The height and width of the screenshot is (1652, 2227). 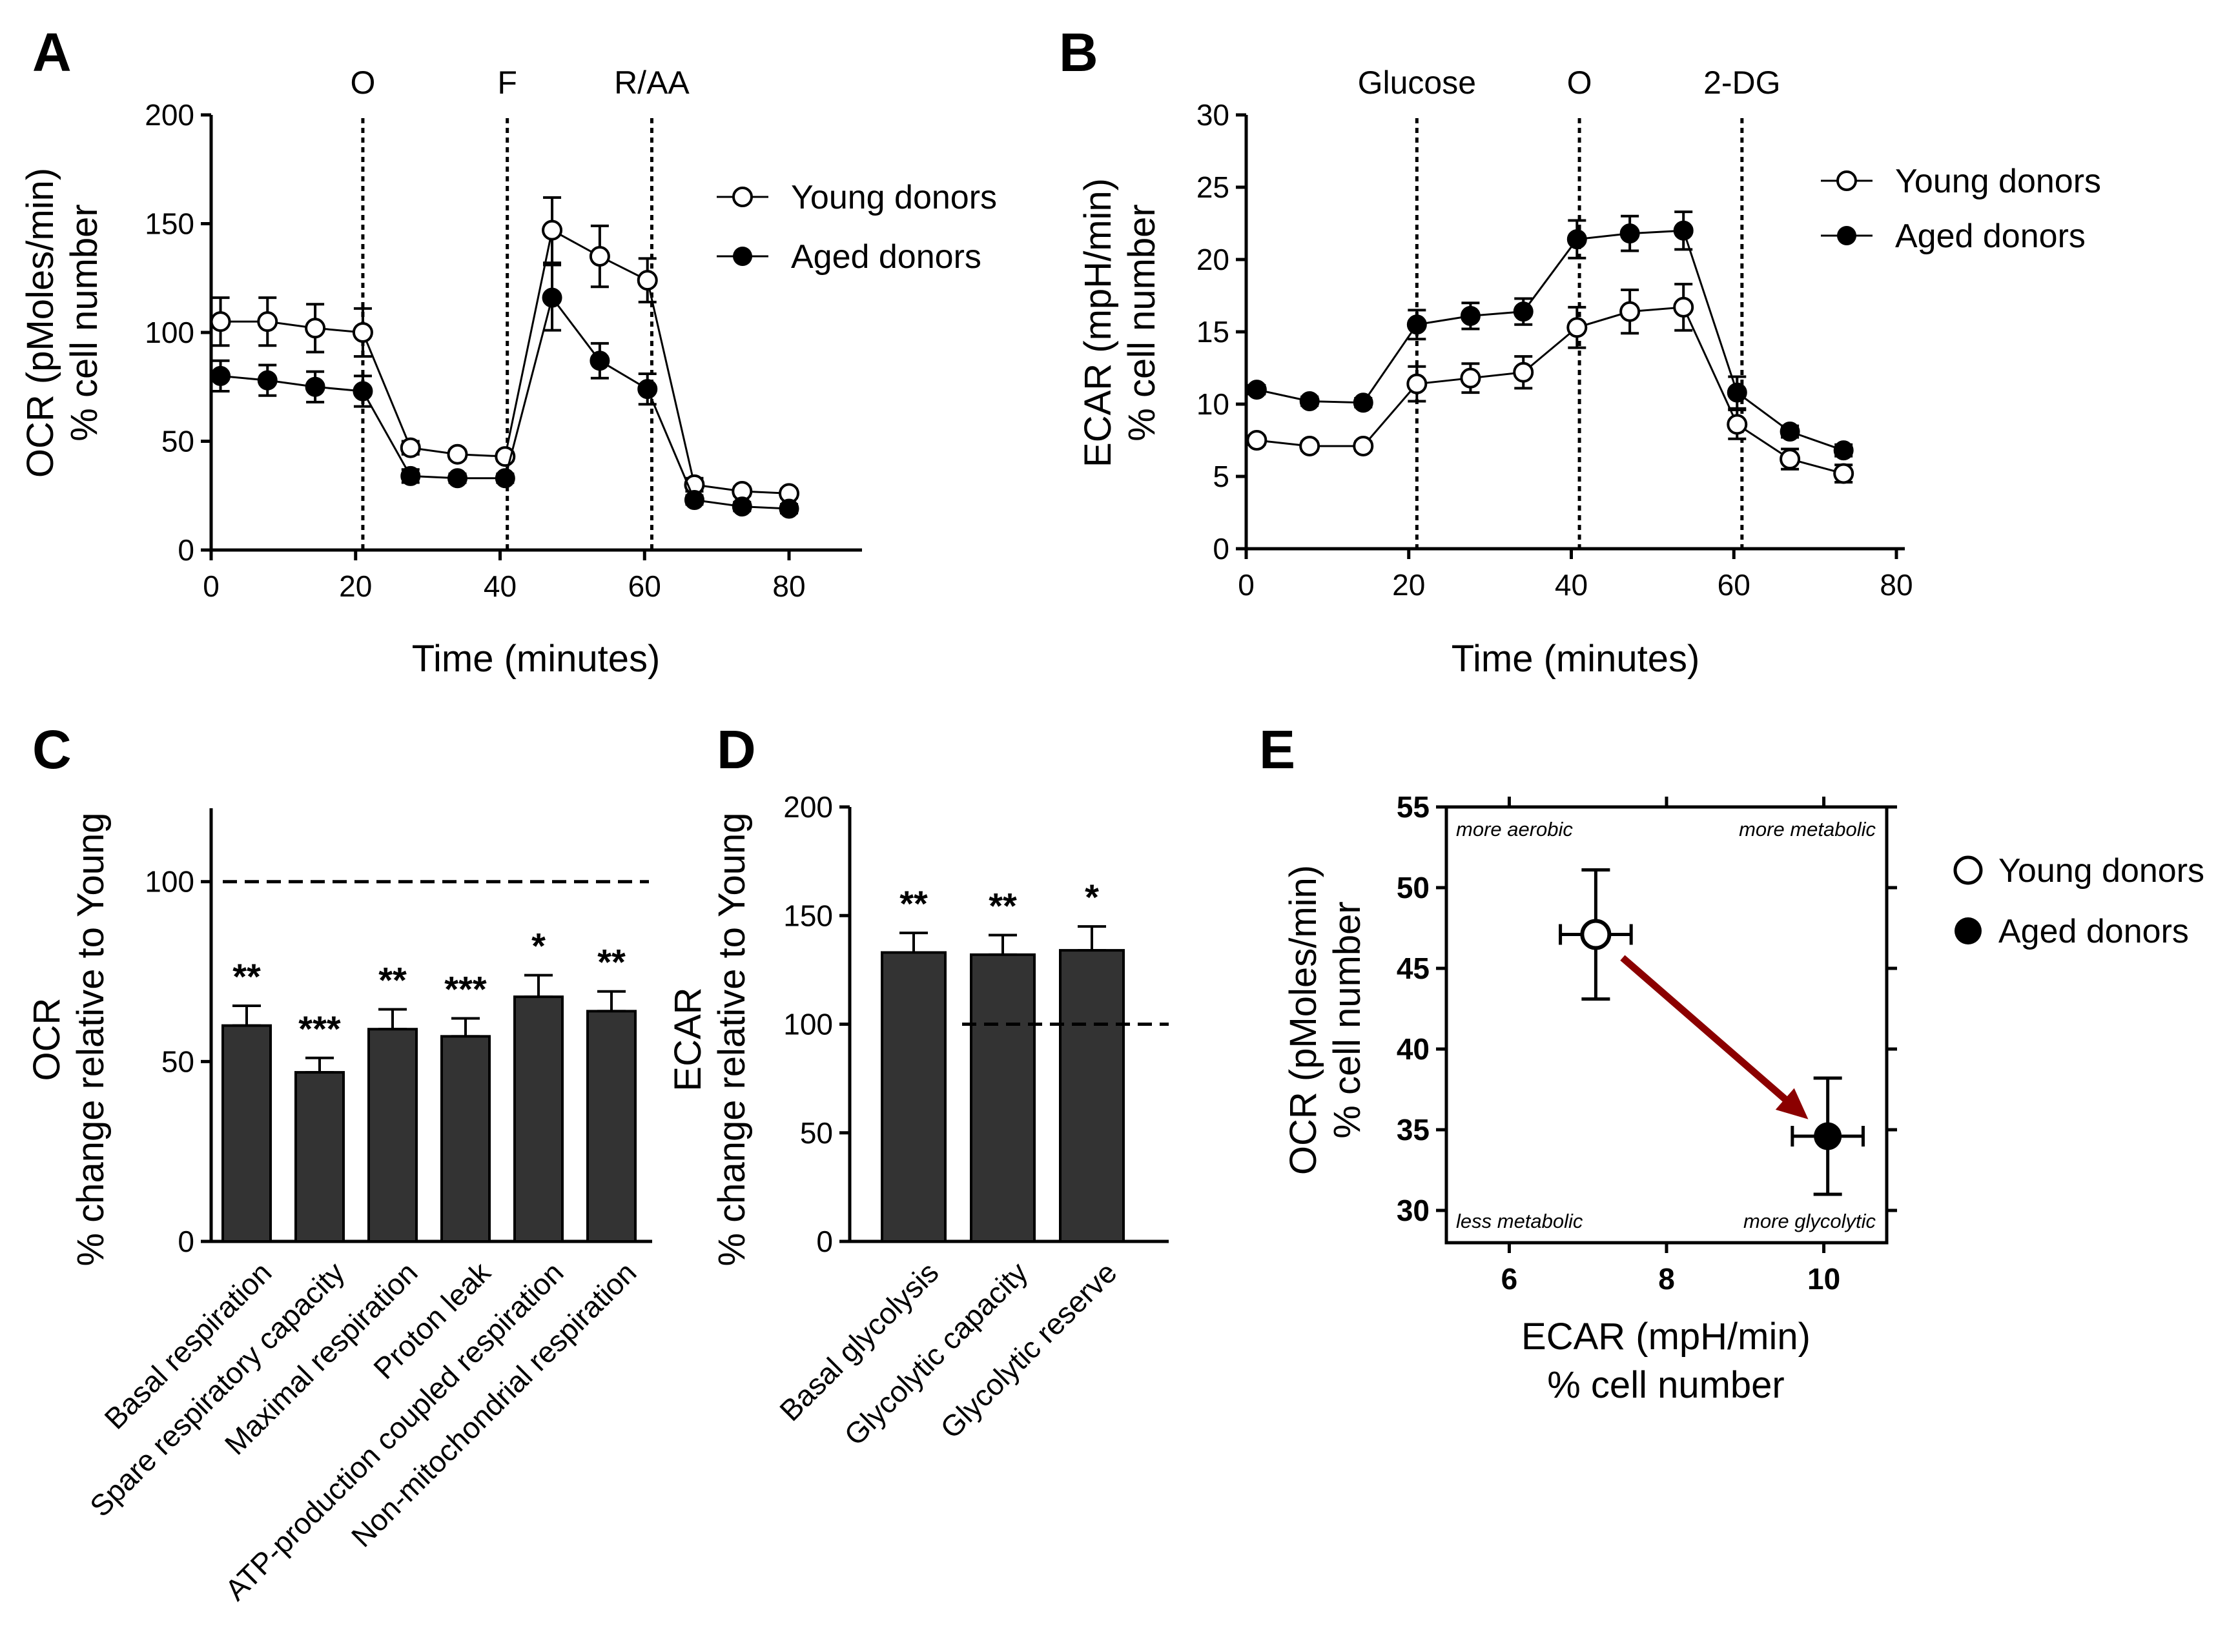 I want to click on panel-e-plot-frame, so click(x=1666, y=1025).